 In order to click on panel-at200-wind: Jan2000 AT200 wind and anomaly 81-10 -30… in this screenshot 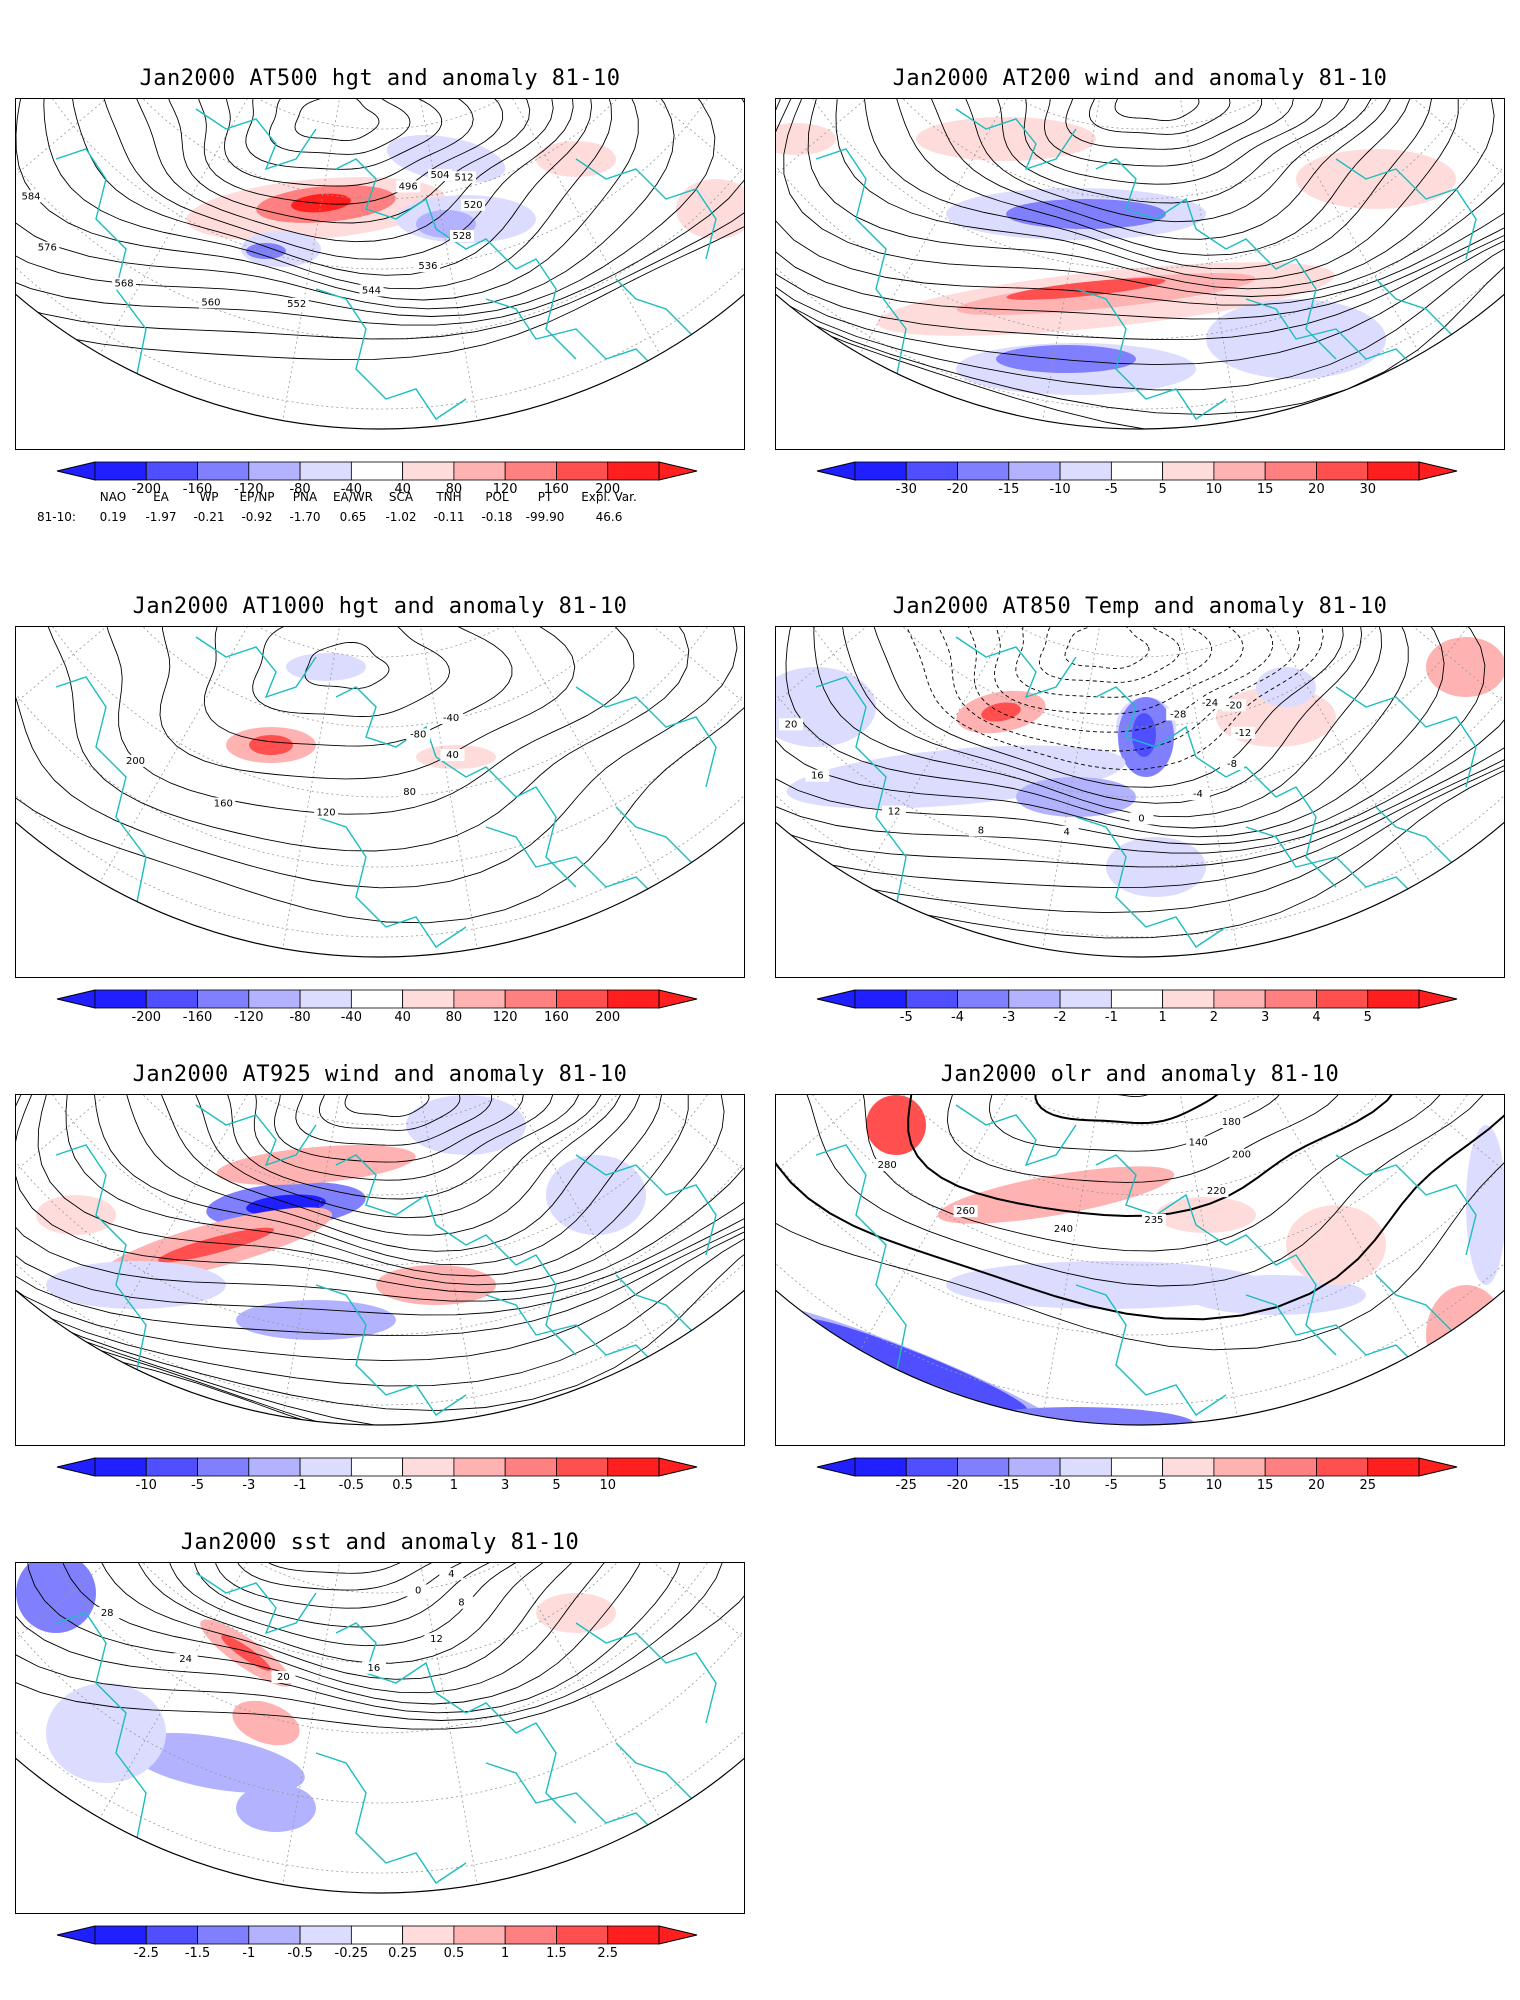, I will do `click(1140, 280)`.